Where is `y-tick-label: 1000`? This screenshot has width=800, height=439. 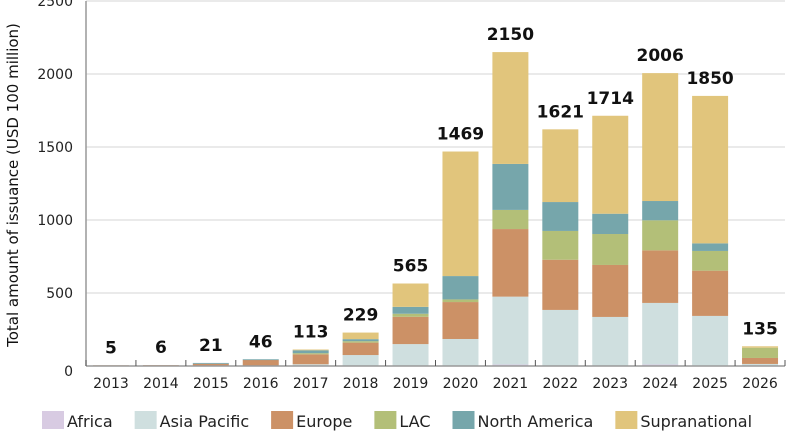 y-tick-label: 1000 is located at coordinates (55, 221).